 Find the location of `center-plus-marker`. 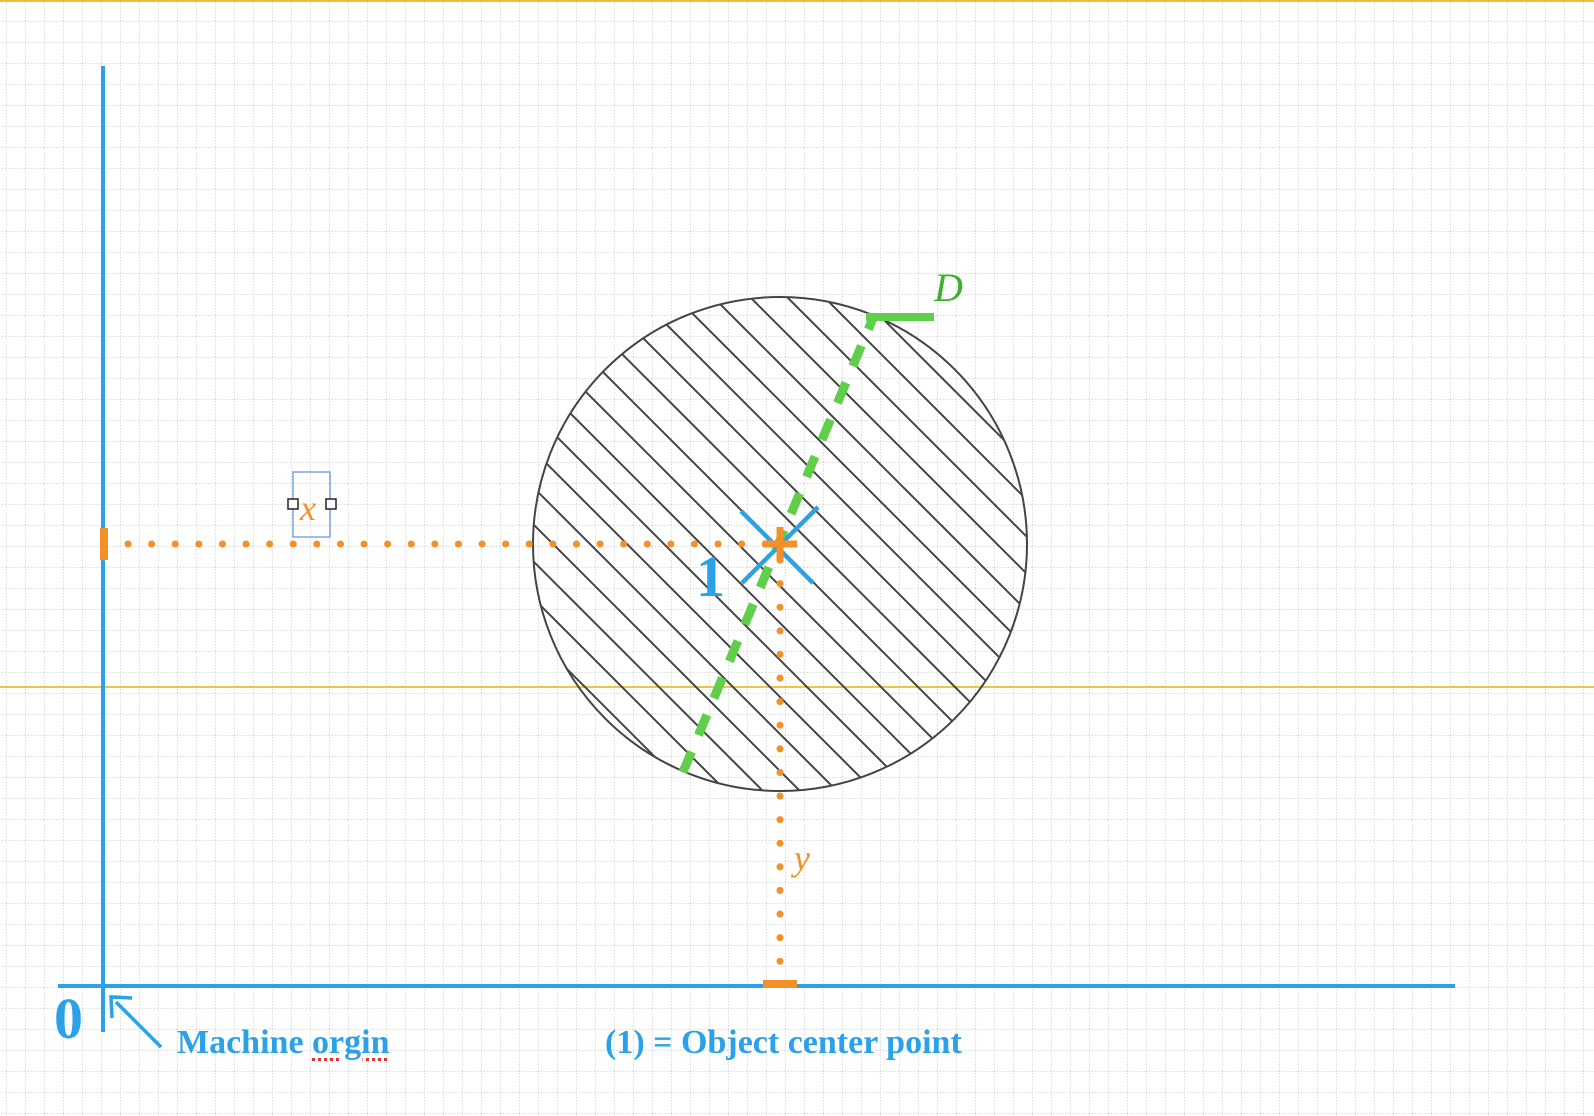

center-plus-marker is located at coordinates (780, 544).